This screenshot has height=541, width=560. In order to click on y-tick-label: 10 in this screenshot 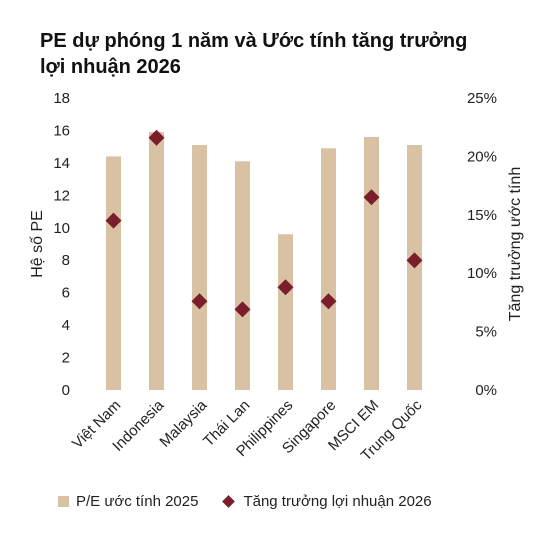, I will do `click(61, 228)`.